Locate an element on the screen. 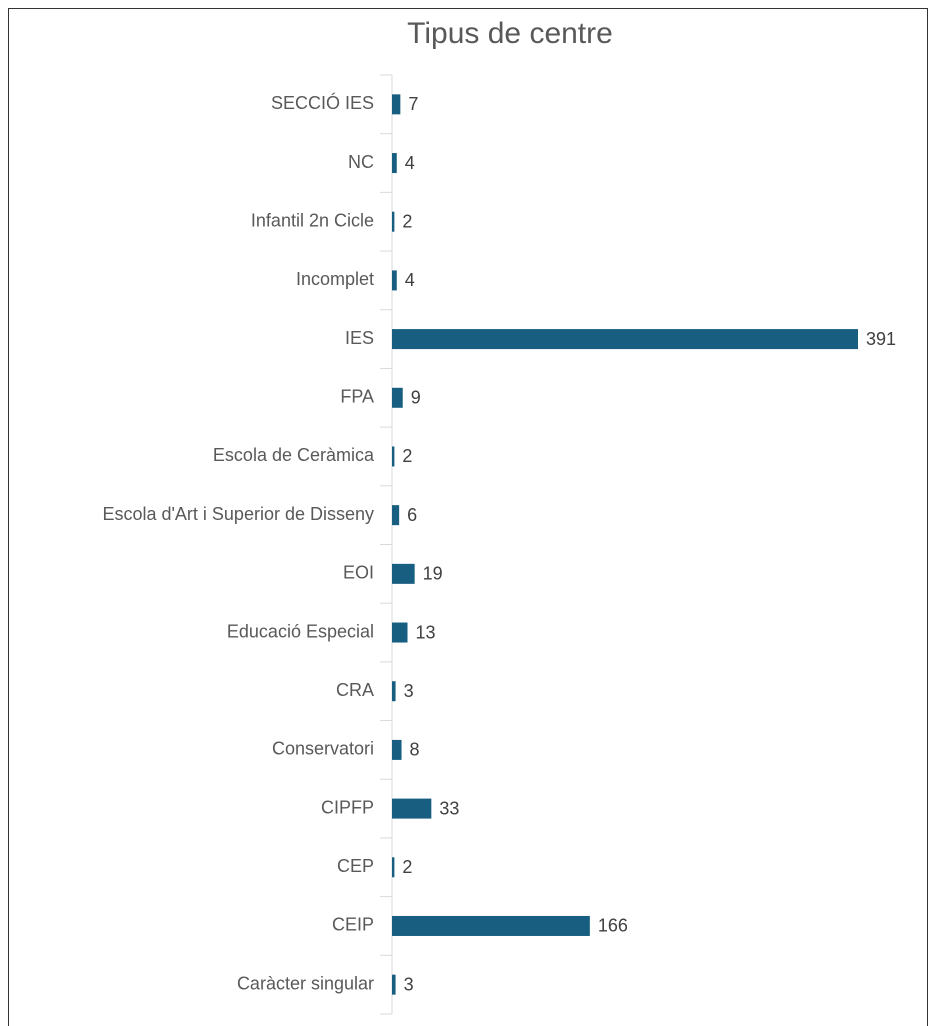 This screenshot has height=1026, width=936. data-label: 19 is located at coordinates (433, 574).